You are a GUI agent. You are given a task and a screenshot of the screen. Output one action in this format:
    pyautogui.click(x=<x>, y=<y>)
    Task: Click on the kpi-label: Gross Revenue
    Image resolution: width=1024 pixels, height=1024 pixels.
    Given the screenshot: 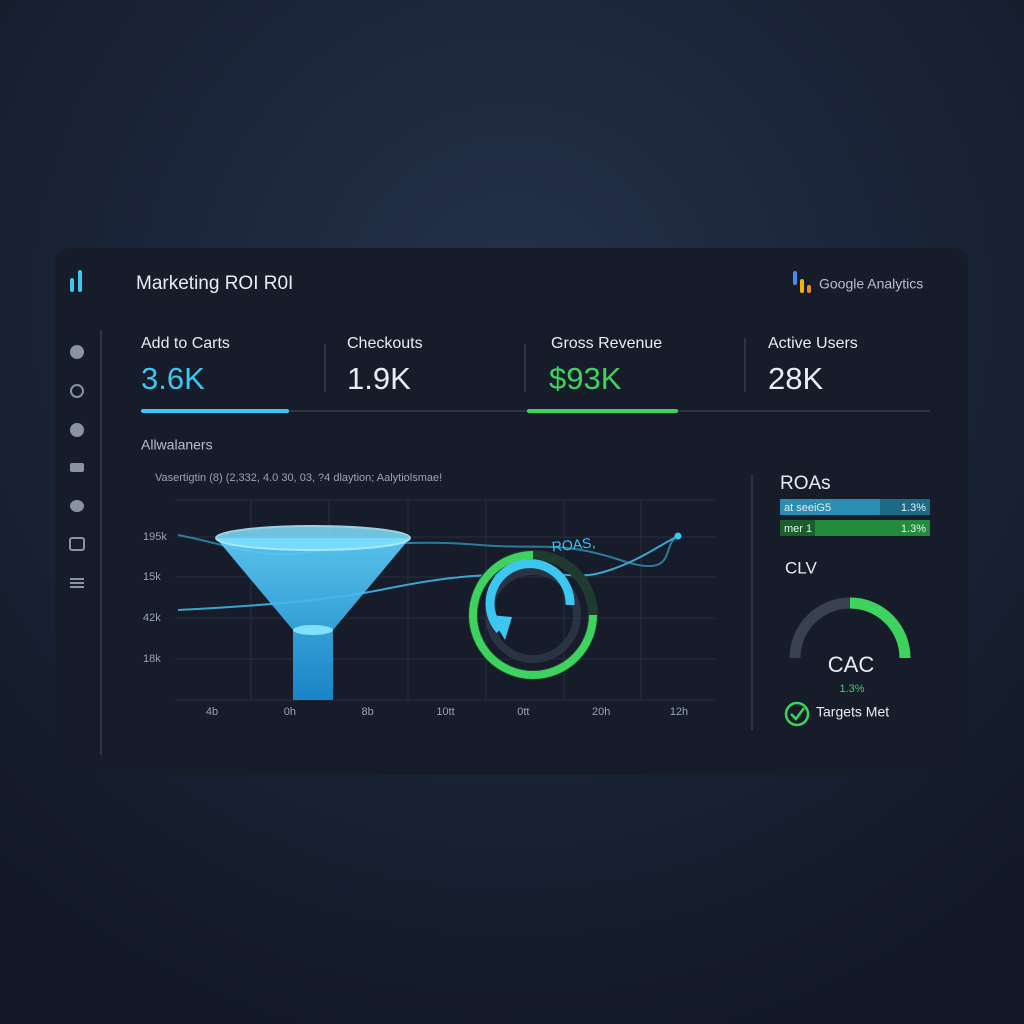 What is the action you would take?
    pyautogui.click(x=606, y=343)
    